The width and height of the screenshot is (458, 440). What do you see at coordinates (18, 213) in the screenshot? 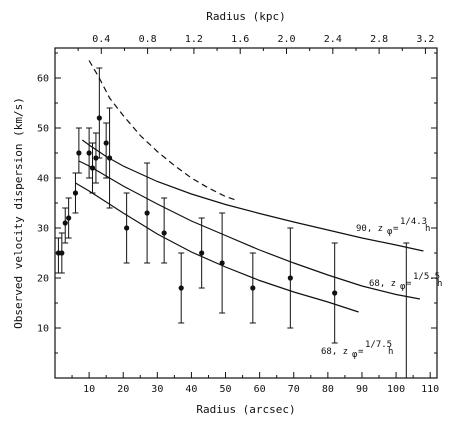
I see `y-axis-title: Observed velocity dispersion (km/s)` at bounding box center [18, 213].